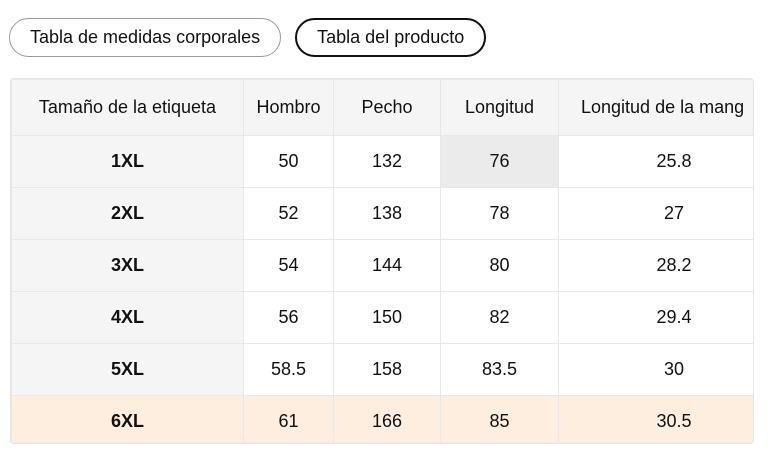  I want to click on cell: 166, so click(387, 419).